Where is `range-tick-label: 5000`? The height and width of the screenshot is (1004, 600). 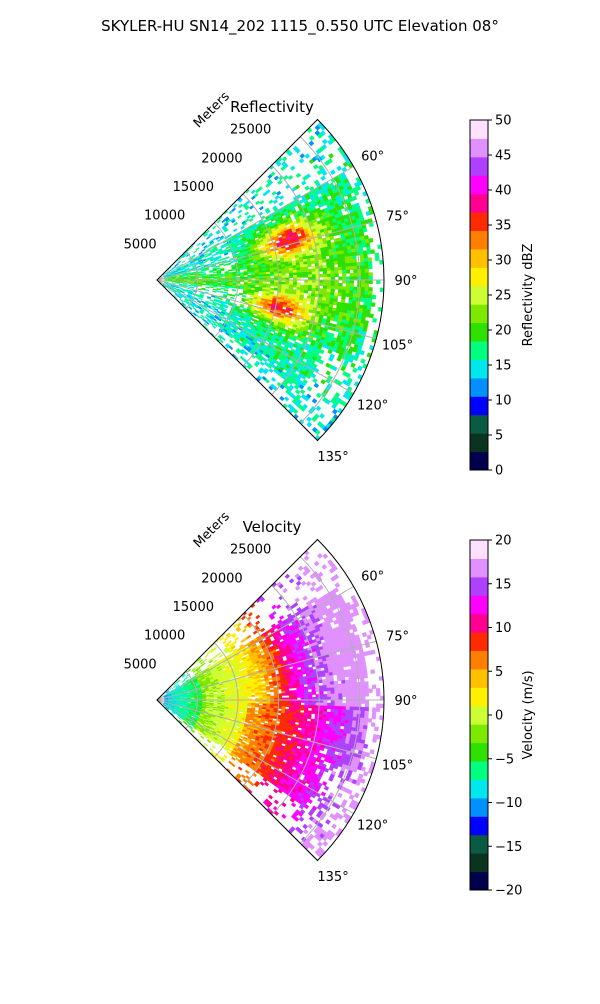 range-tick-label: 5000 is located at coordinates (140, 244).